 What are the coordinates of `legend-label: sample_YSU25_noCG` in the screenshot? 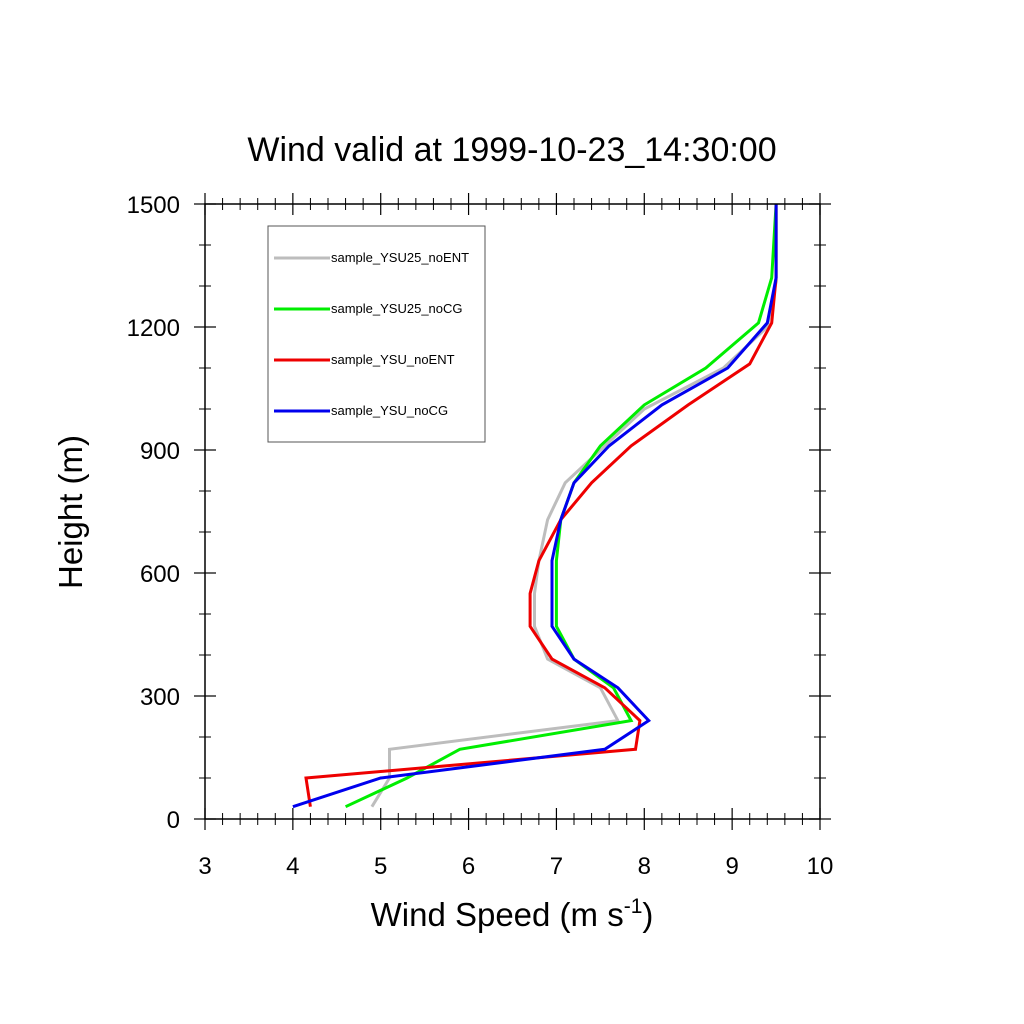 It's located at (397, 308).